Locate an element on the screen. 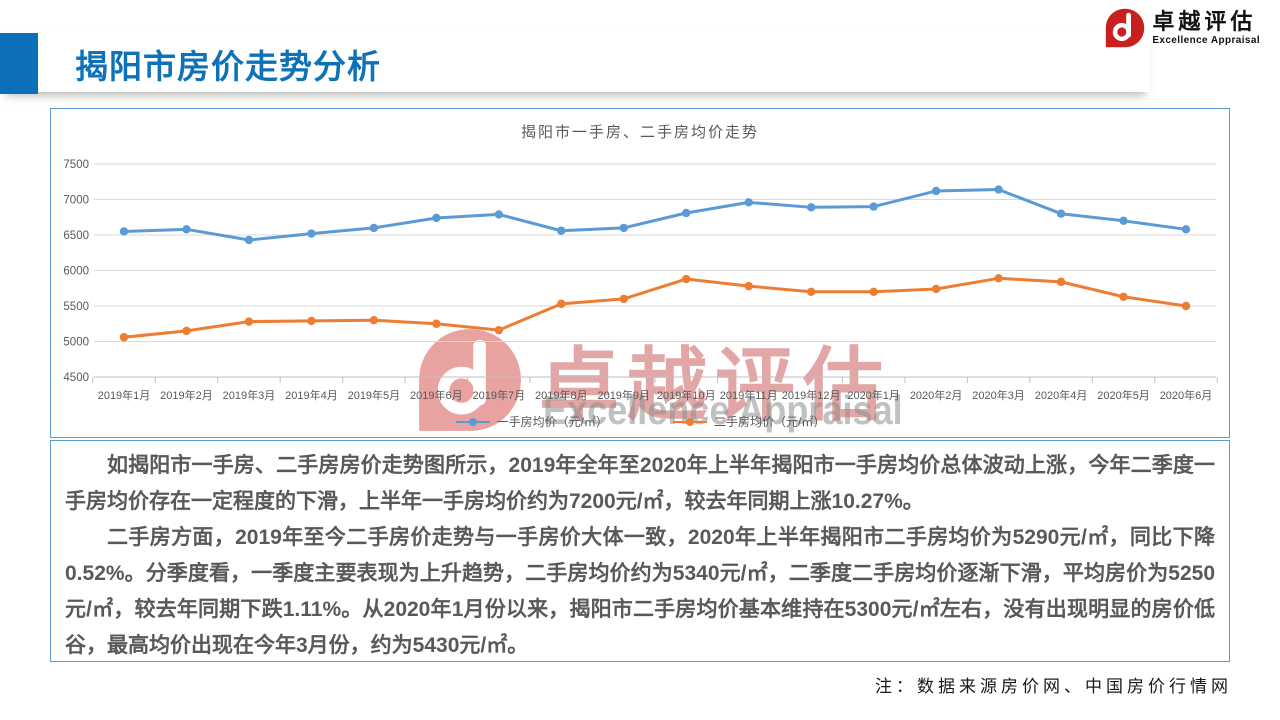 The width and height of the screenshot is (1280, 720). legend-marker-second-hand is located at coordinates (690, 421).